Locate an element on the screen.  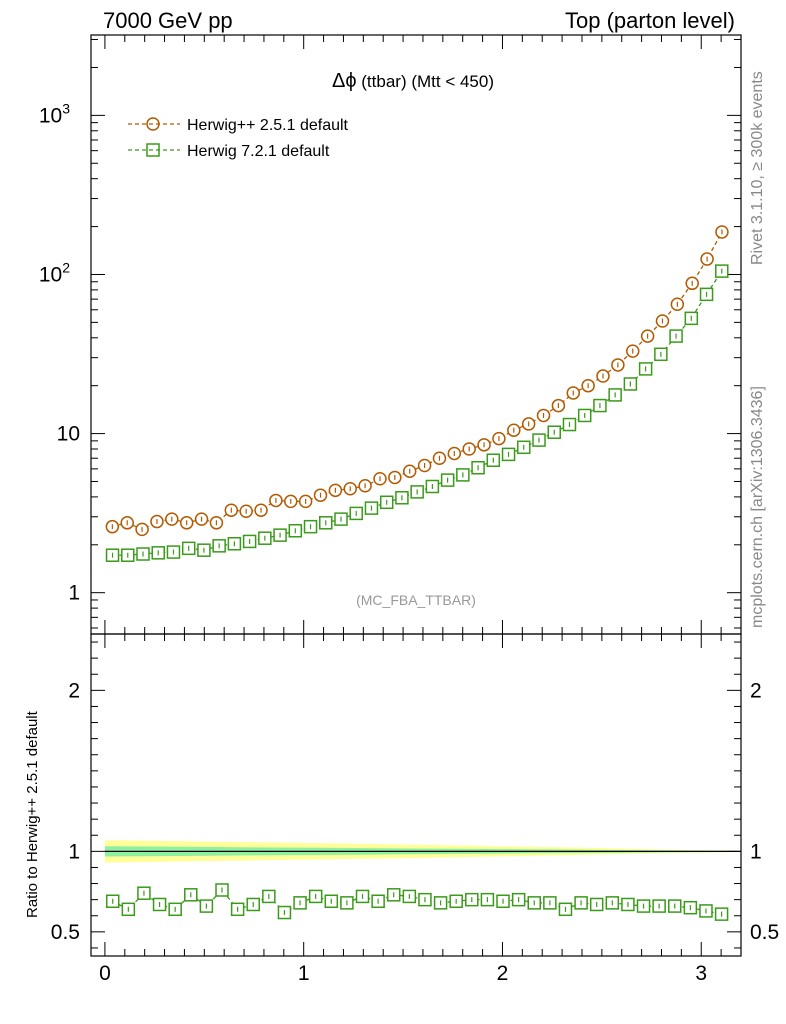
chart-title-symbol: Δϕ is located at coordinates (344, 81).